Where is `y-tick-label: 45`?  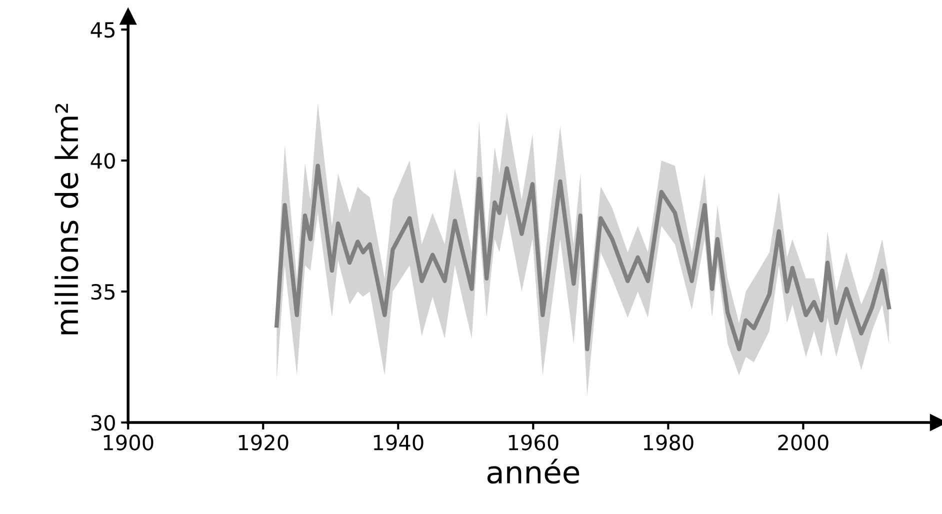
y-tick-label: 45 is located at coordinates (102, 30).